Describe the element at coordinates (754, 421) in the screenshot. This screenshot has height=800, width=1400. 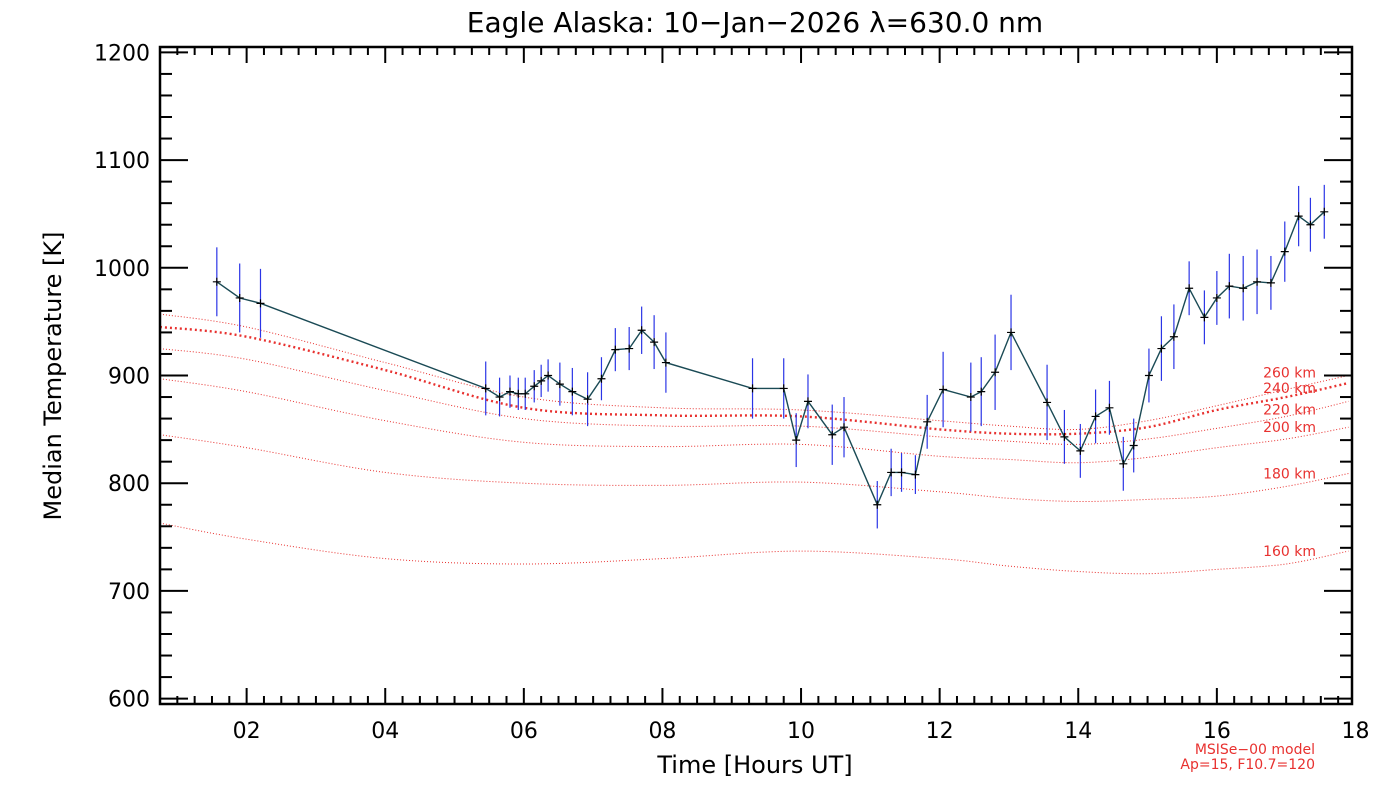
I see `model-curve-200-km` at that location.